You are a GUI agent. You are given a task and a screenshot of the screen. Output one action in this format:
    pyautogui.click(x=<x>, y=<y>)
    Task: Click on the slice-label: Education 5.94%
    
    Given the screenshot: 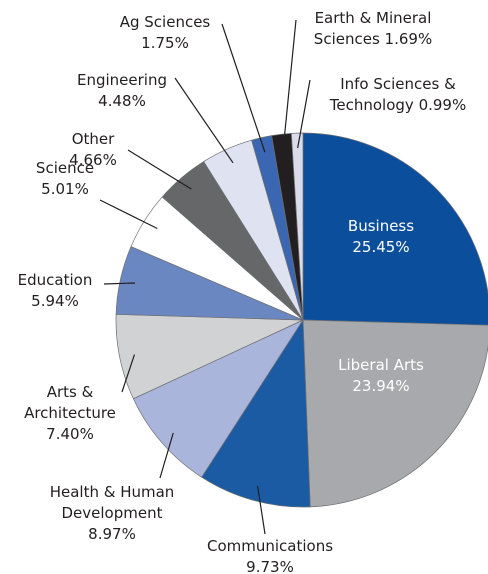 What is the action you would take?
    pyautogui.click(x=55, y=291)
    